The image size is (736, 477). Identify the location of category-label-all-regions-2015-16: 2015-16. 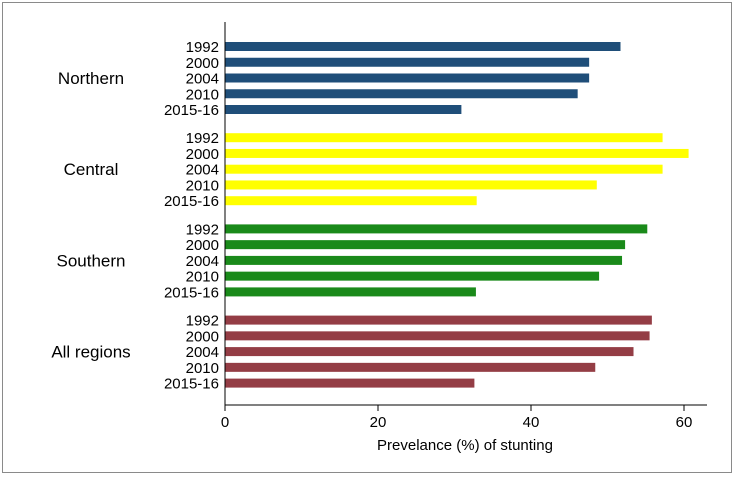
(191, 384).